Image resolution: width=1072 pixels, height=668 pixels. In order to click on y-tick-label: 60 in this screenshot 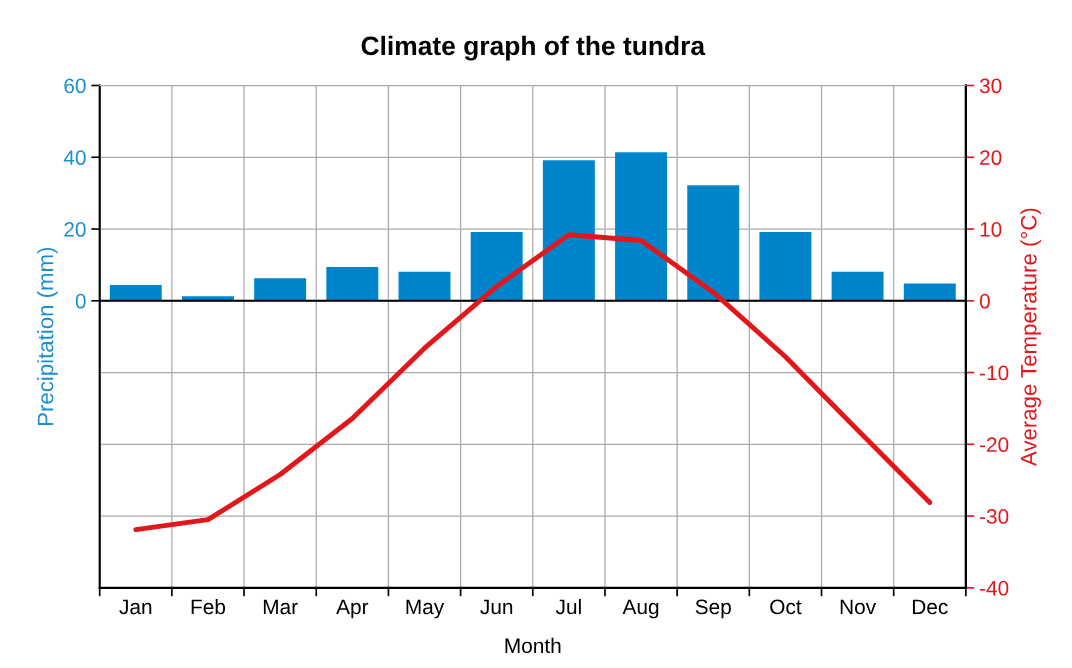, I will do `click(75, 86)`.